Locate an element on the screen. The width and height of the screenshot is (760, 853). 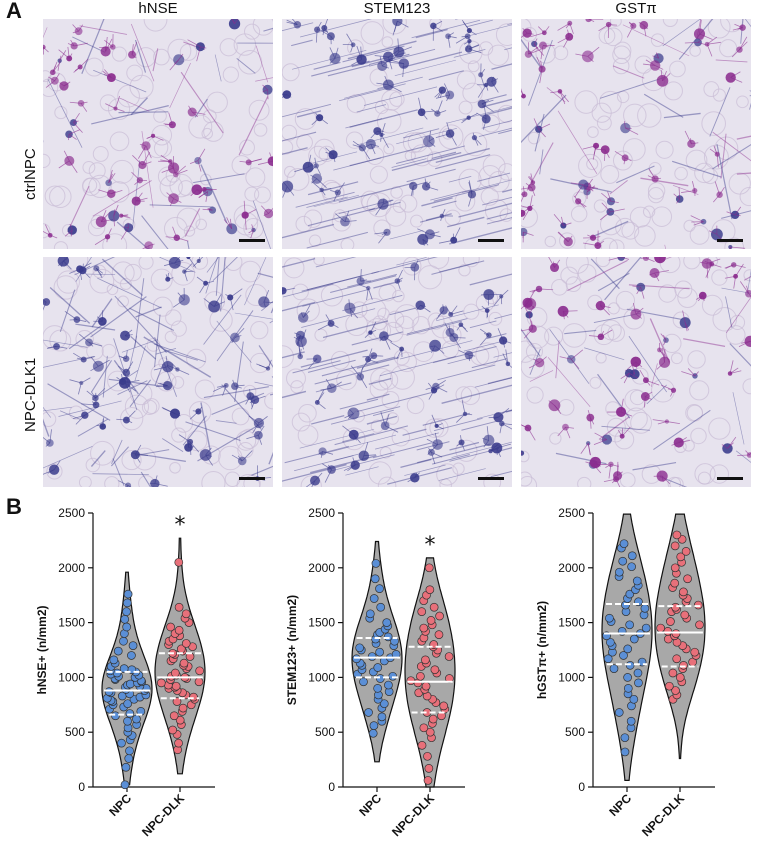
column-header-gstpi: GSTπ is located at coordinates (636, 8).